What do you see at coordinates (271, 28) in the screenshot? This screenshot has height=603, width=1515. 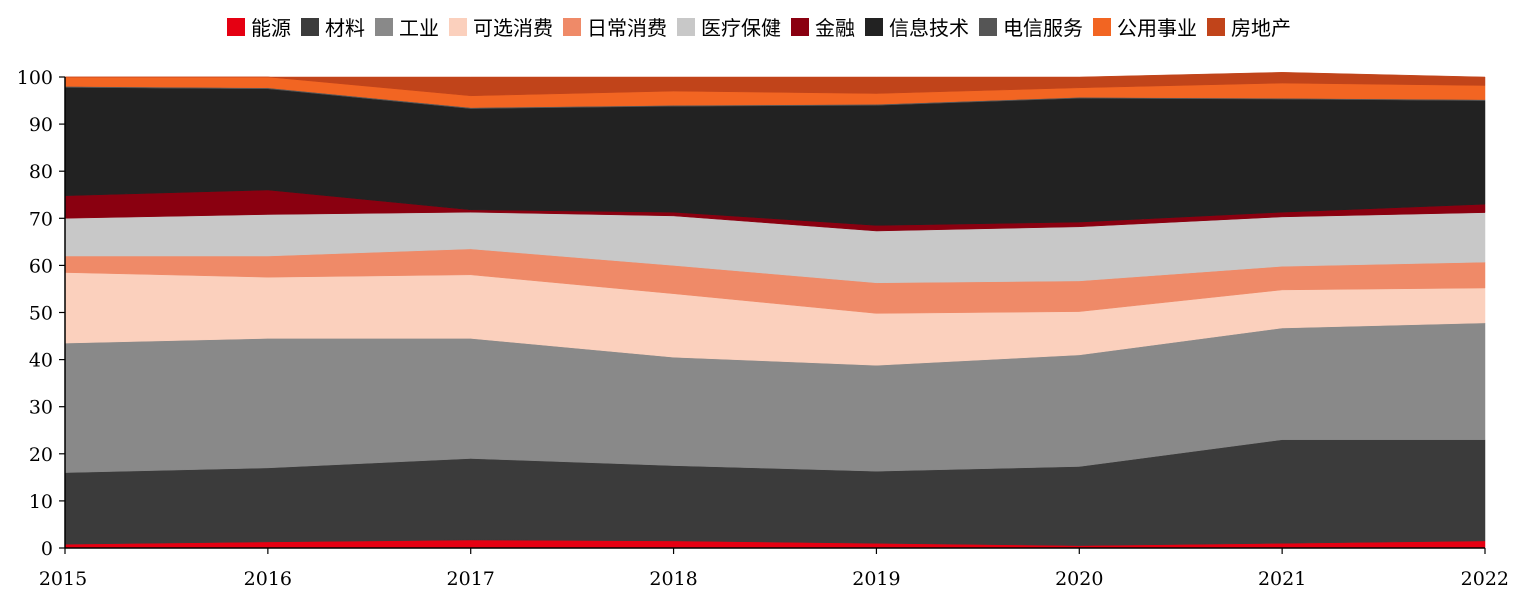 I see `legend-label: 能源` at bounding box center [271, 28].